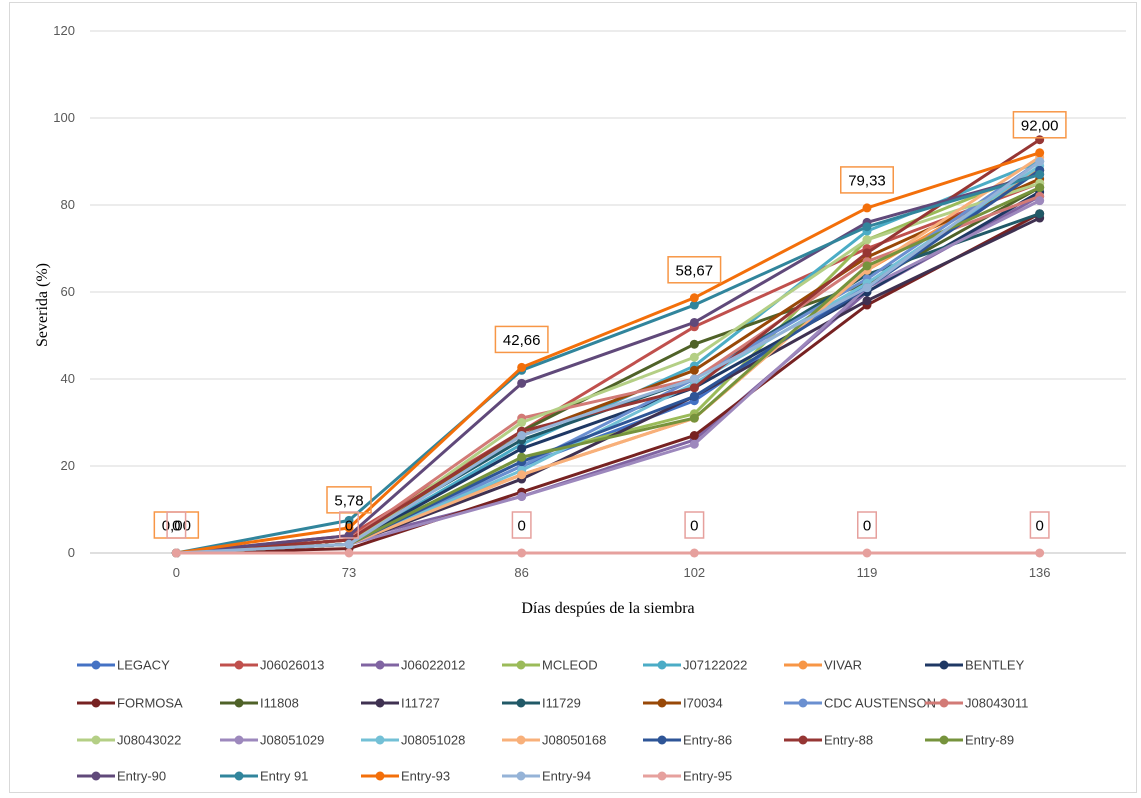 The width and height of the screenshot is (1141, 798). What do you see at coordinates (71, 552) in the screenshot?
I see `y-tick-label: 0` at bounding box center [71, 552].